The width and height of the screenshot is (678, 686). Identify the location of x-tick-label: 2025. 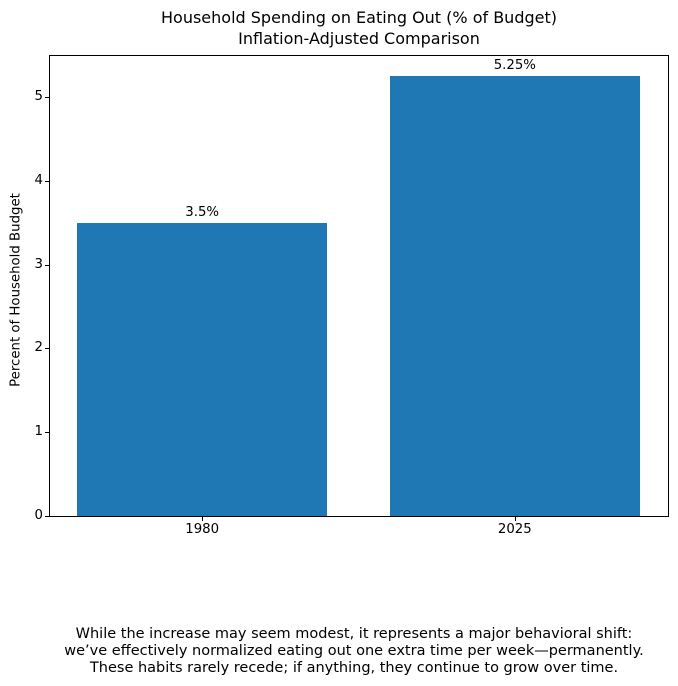
(514, 529).